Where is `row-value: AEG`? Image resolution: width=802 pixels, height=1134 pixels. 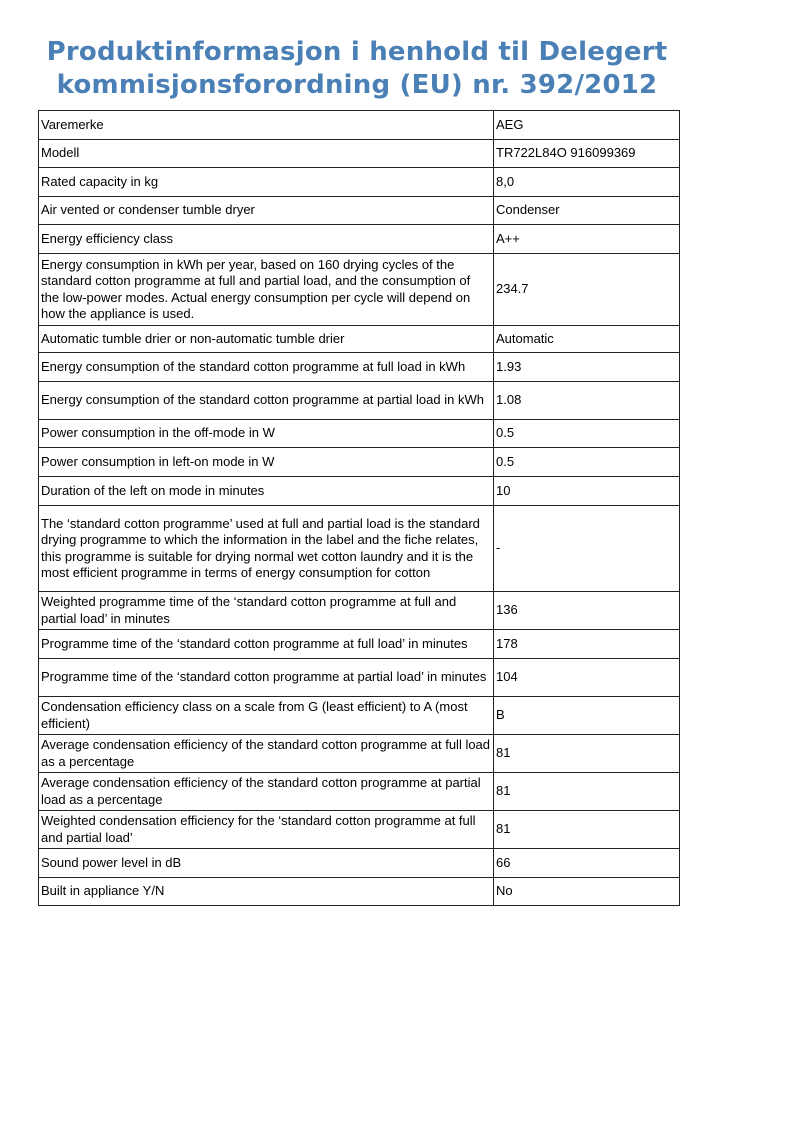 row-value: AEG is located at coordinates (586, 125).